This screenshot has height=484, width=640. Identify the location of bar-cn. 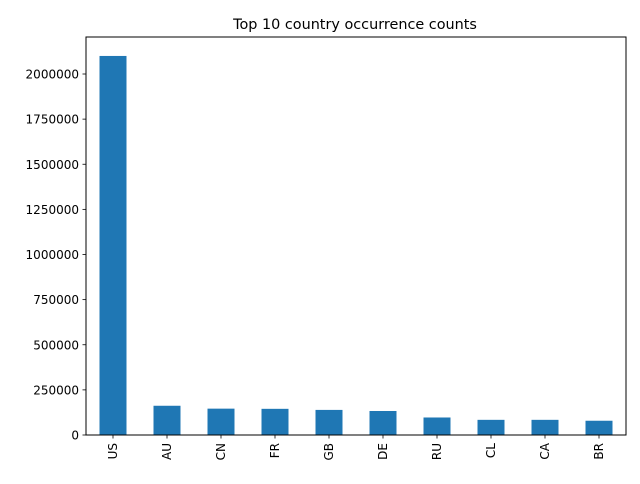
(221, 421).